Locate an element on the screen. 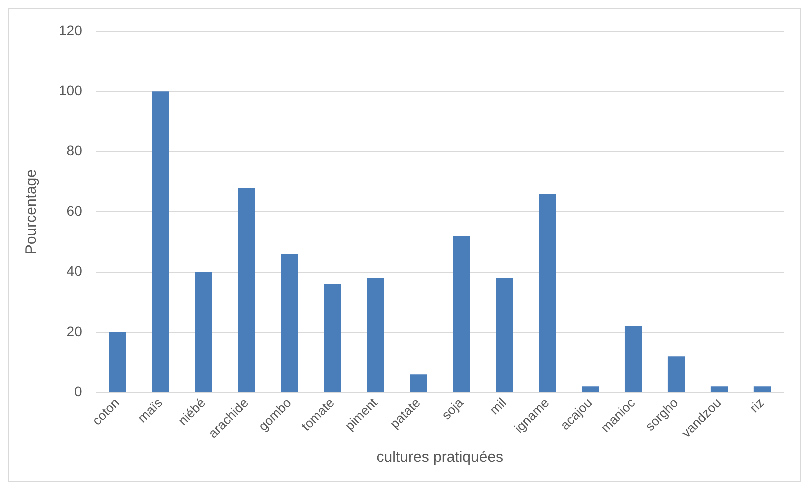 Image resolution: width=809 pixels, height=490 pixels. x-tick-label: soja is located at coordinates (452, 408).